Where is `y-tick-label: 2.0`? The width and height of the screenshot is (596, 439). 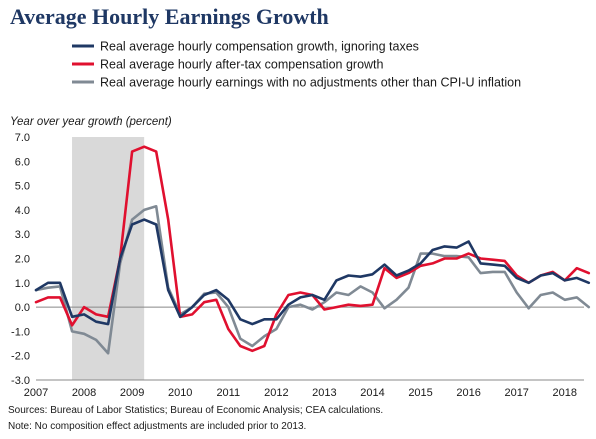 y-tick-label: 2.0 is located at coordinates (22, 260).